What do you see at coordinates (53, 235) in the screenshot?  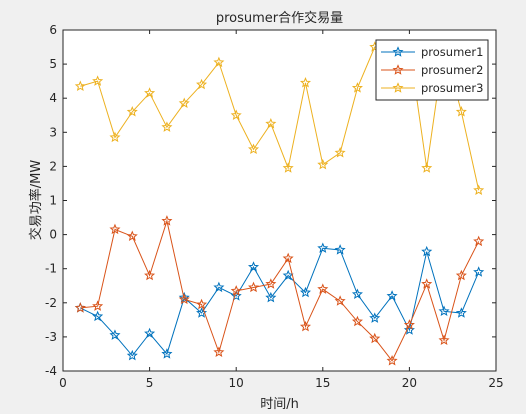 I see `y-tick-label: 0` at bounding box center [53, 235].